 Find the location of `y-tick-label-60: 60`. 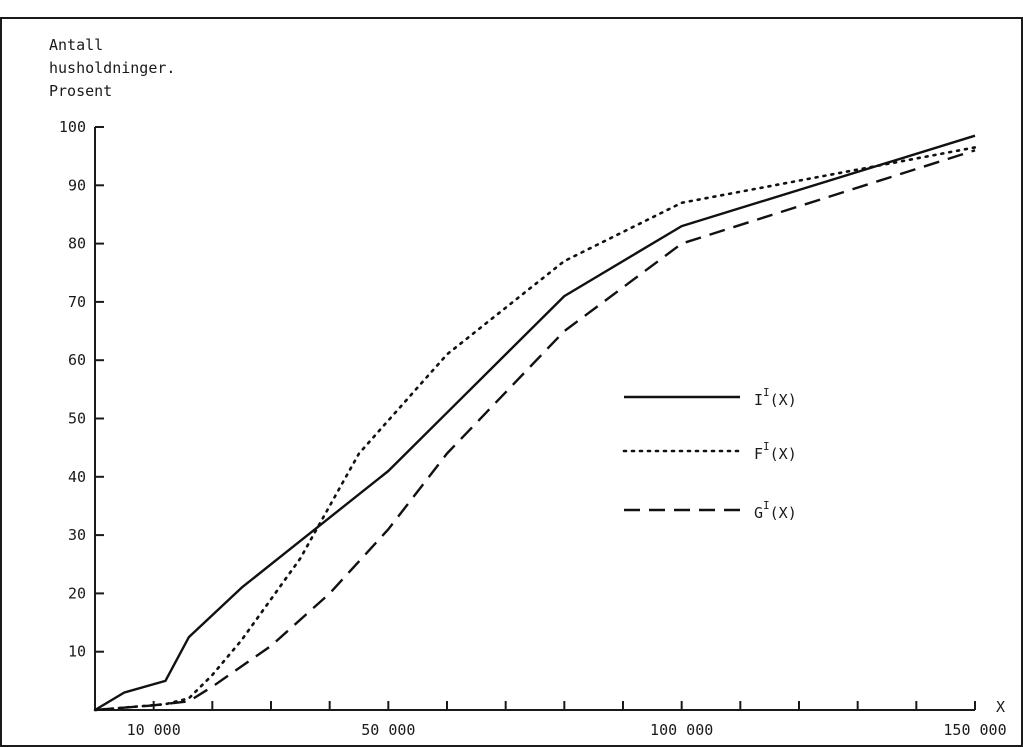

y-tick-label-60: 60 is located at coordinates (77, 360).